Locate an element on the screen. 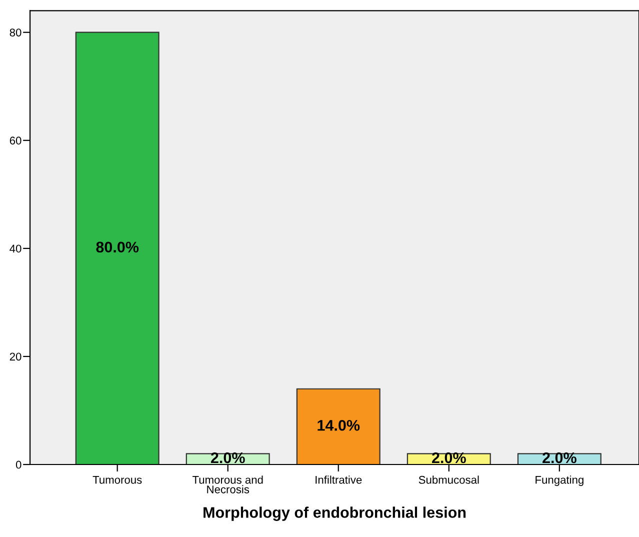 This screenshot has height=537, width=639. y-tick-label: 0 is located at coordinates (19, 464).